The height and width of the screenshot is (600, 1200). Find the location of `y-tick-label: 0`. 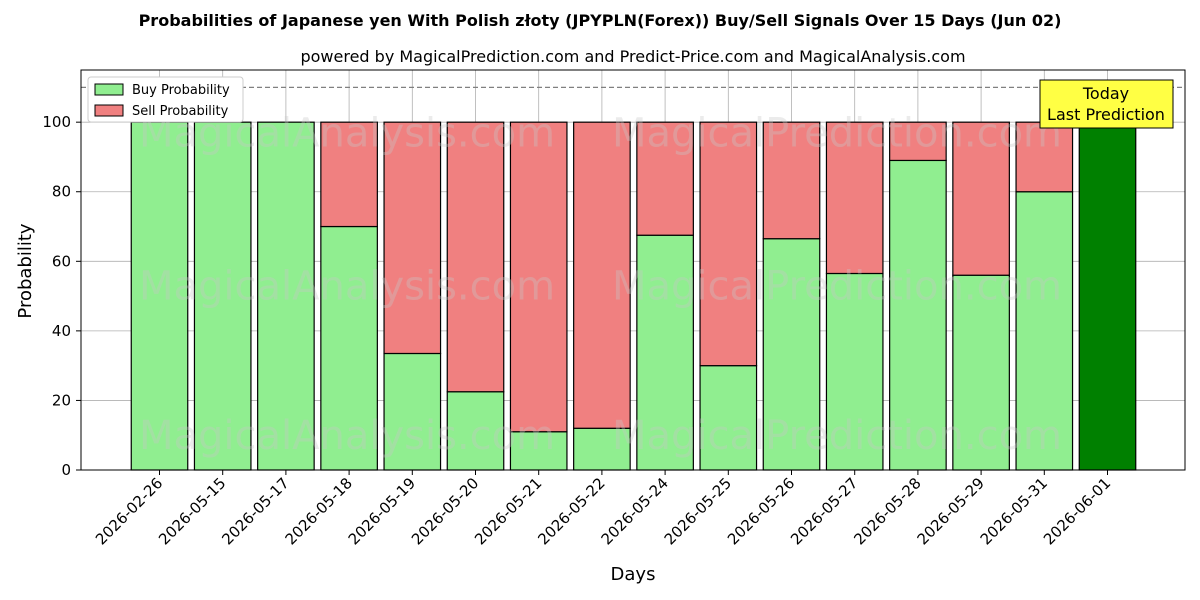

y-tick-label: 0 is located at coordinates (66, 470).